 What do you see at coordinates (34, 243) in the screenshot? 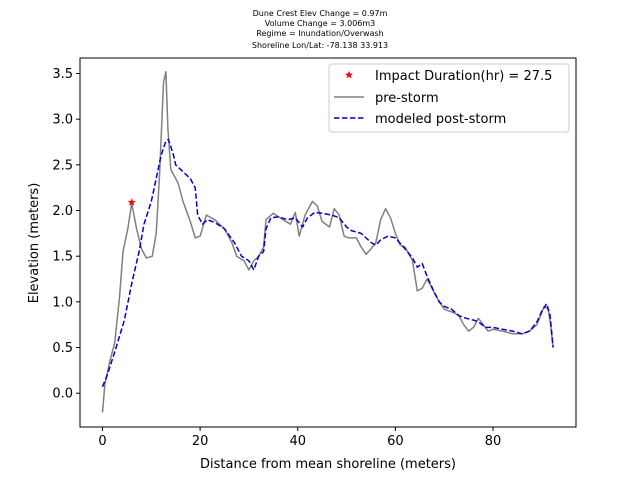
I see `y-axis-label: Elevation (meters)` at bounding box center [34, 243].